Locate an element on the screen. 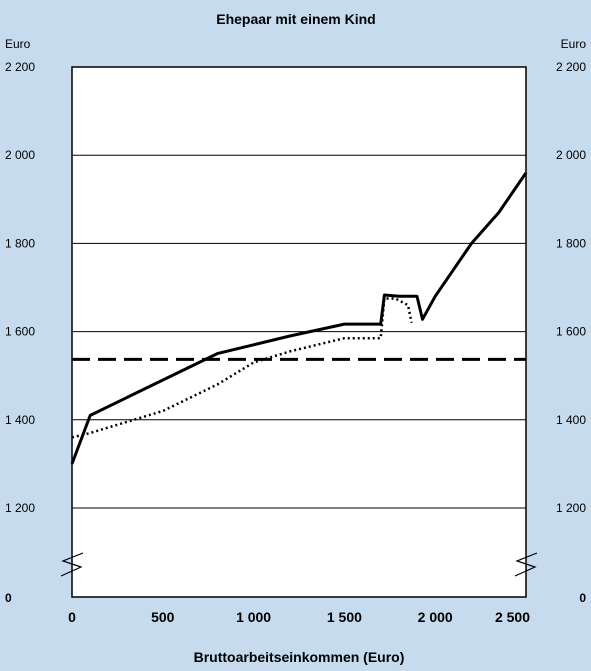 Image resolution: width=591 pixels, height=671 pixels. y-unit-right: Euro is located at coordinates (574, 44).